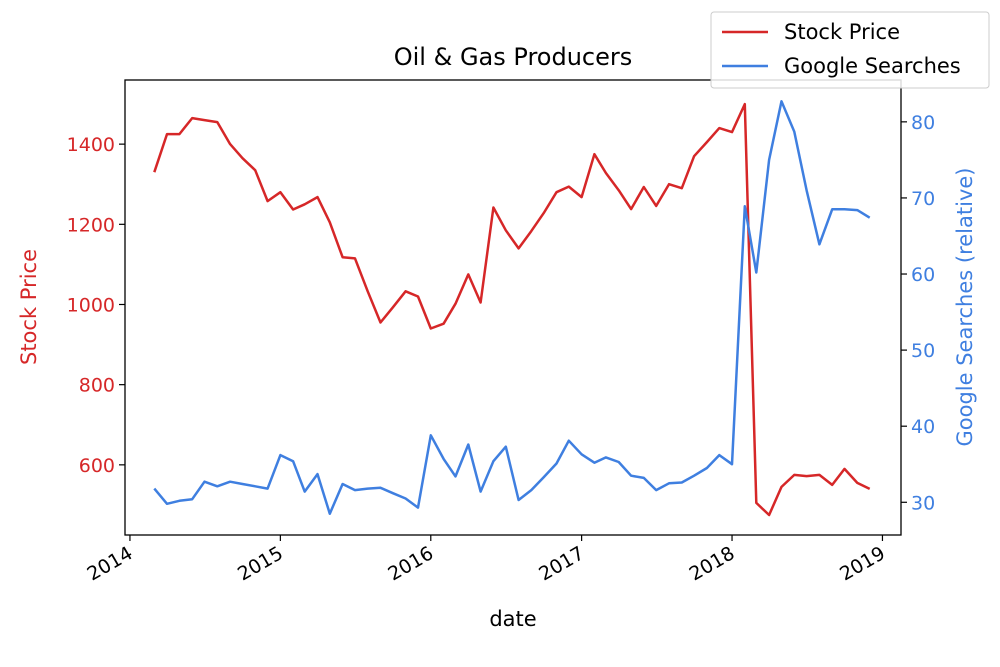 Image resolution: width=1000 pixels, height=667 pixels. I want to click on y-left-tick-label: 1000, so click(91, 305).